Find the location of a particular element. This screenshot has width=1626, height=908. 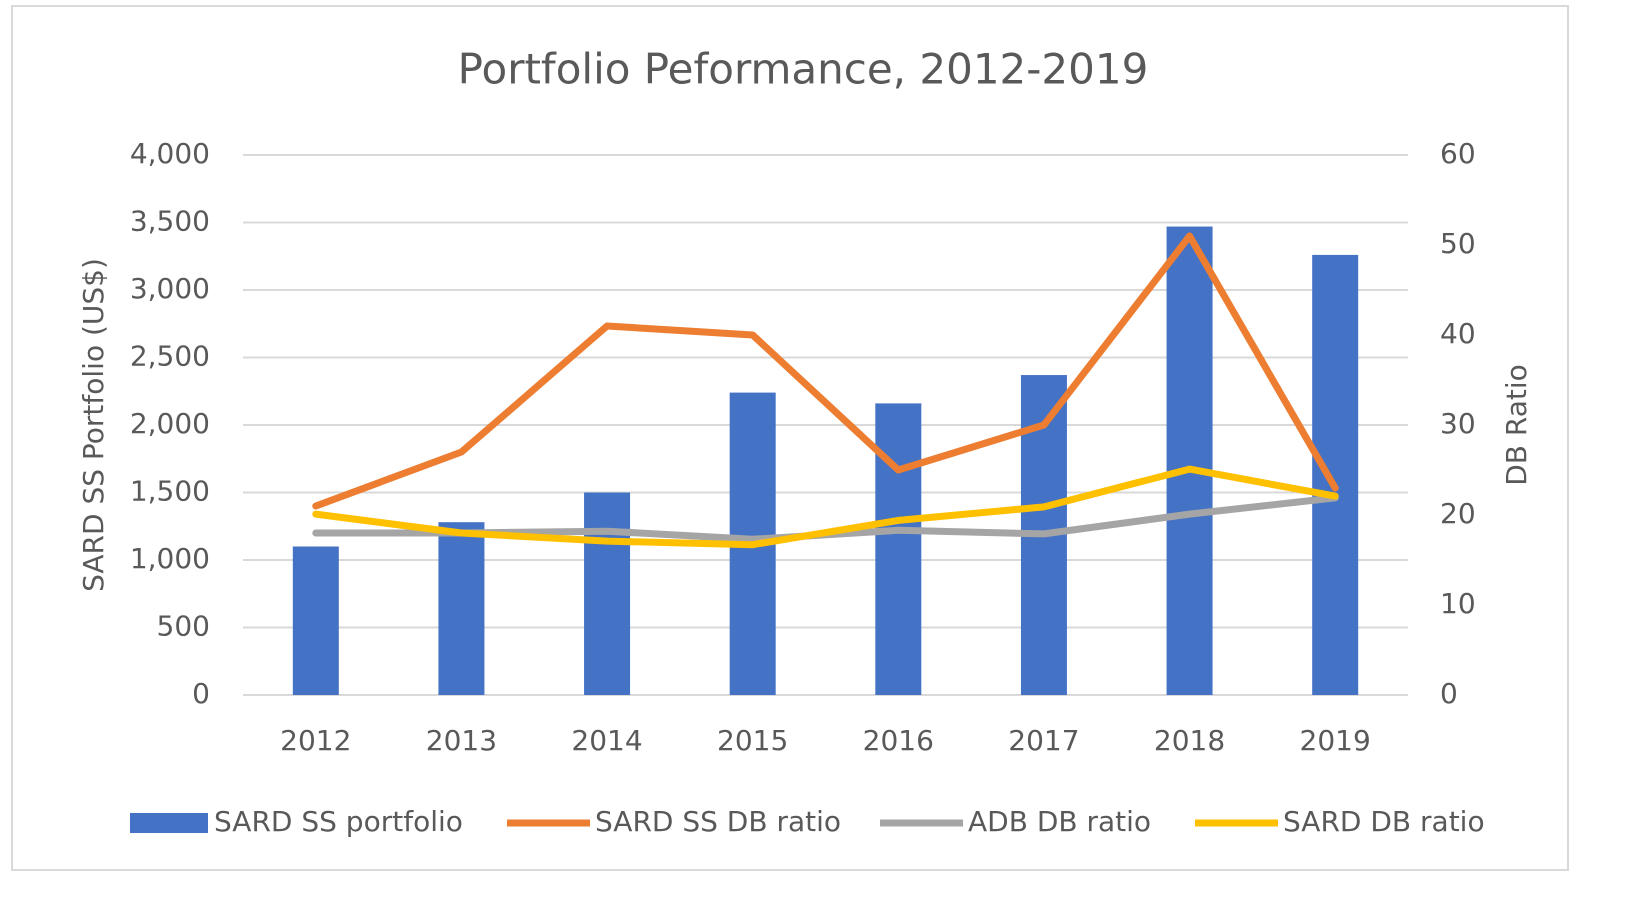

x-tick-label: 2018 is located at coordinates (1189, 740).